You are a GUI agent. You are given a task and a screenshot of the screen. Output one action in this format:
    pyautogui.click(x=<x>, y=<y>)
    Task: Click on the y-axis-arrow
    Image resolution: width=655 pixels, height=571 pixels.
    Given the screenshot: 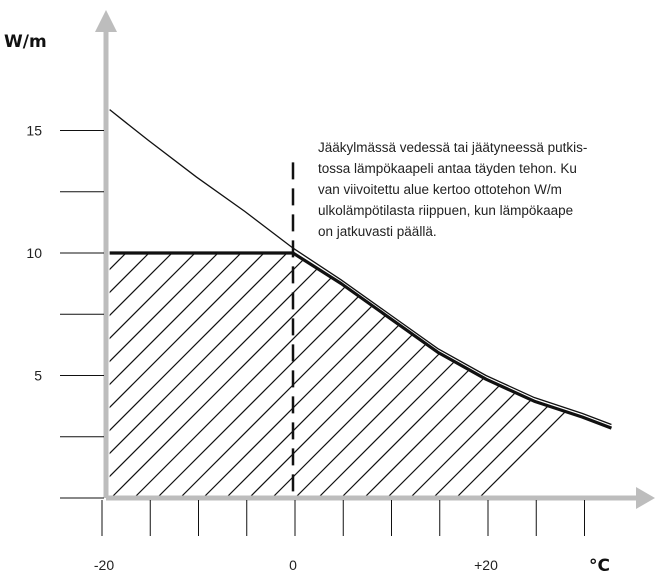 What is the action you would take?
    pyautogui.click(x=106, y=21)
    